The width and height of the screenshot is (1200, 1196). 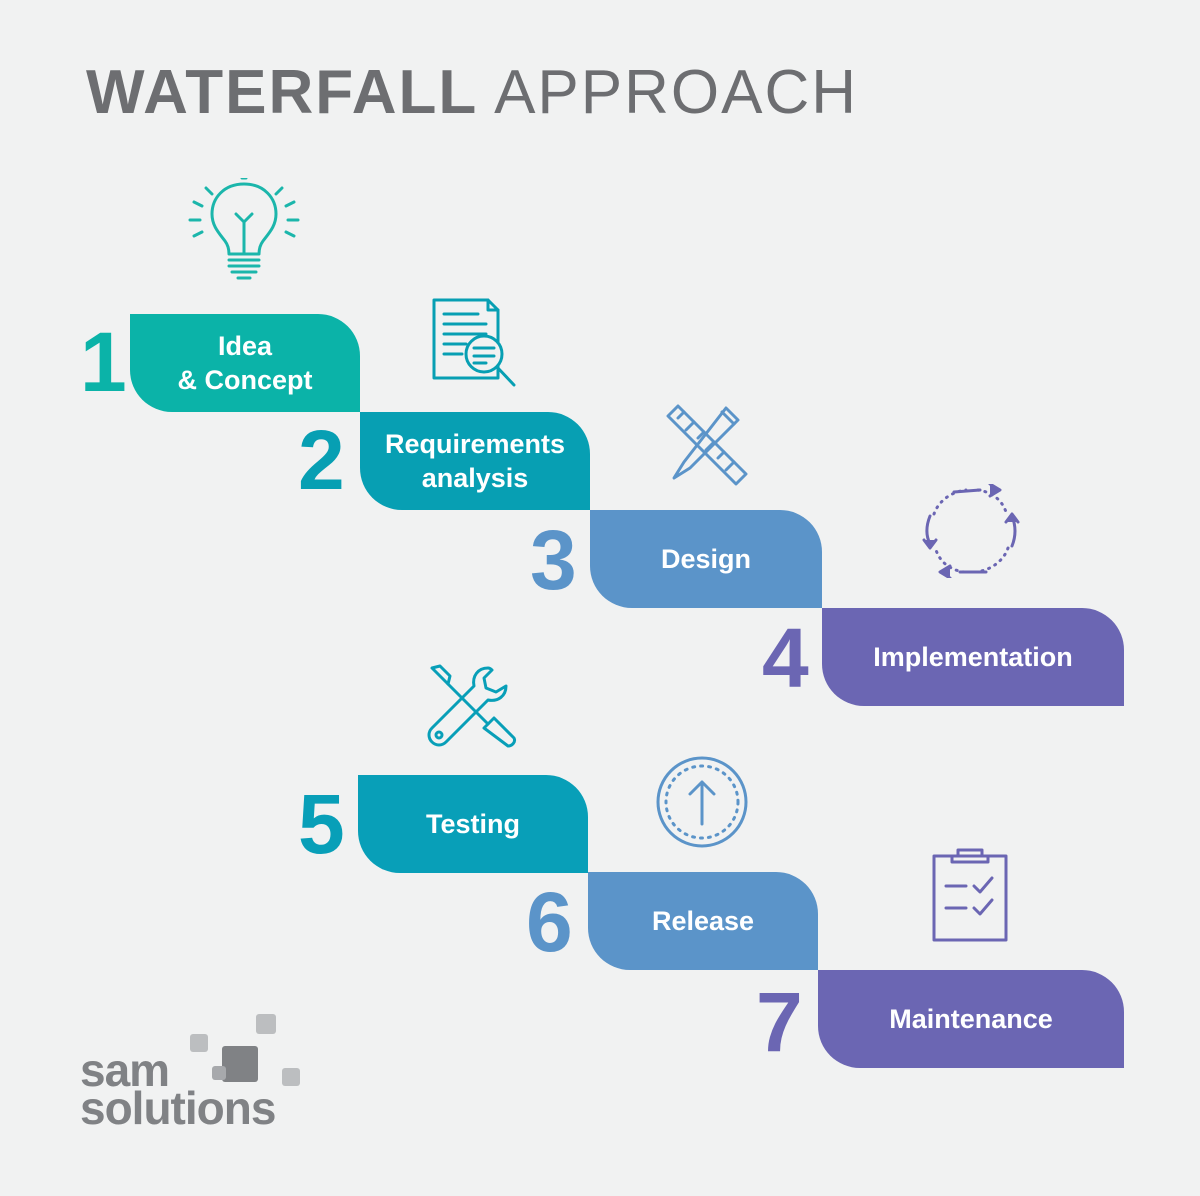 I want to click on step-4-box: Implementation, so click(x=973, y=657).